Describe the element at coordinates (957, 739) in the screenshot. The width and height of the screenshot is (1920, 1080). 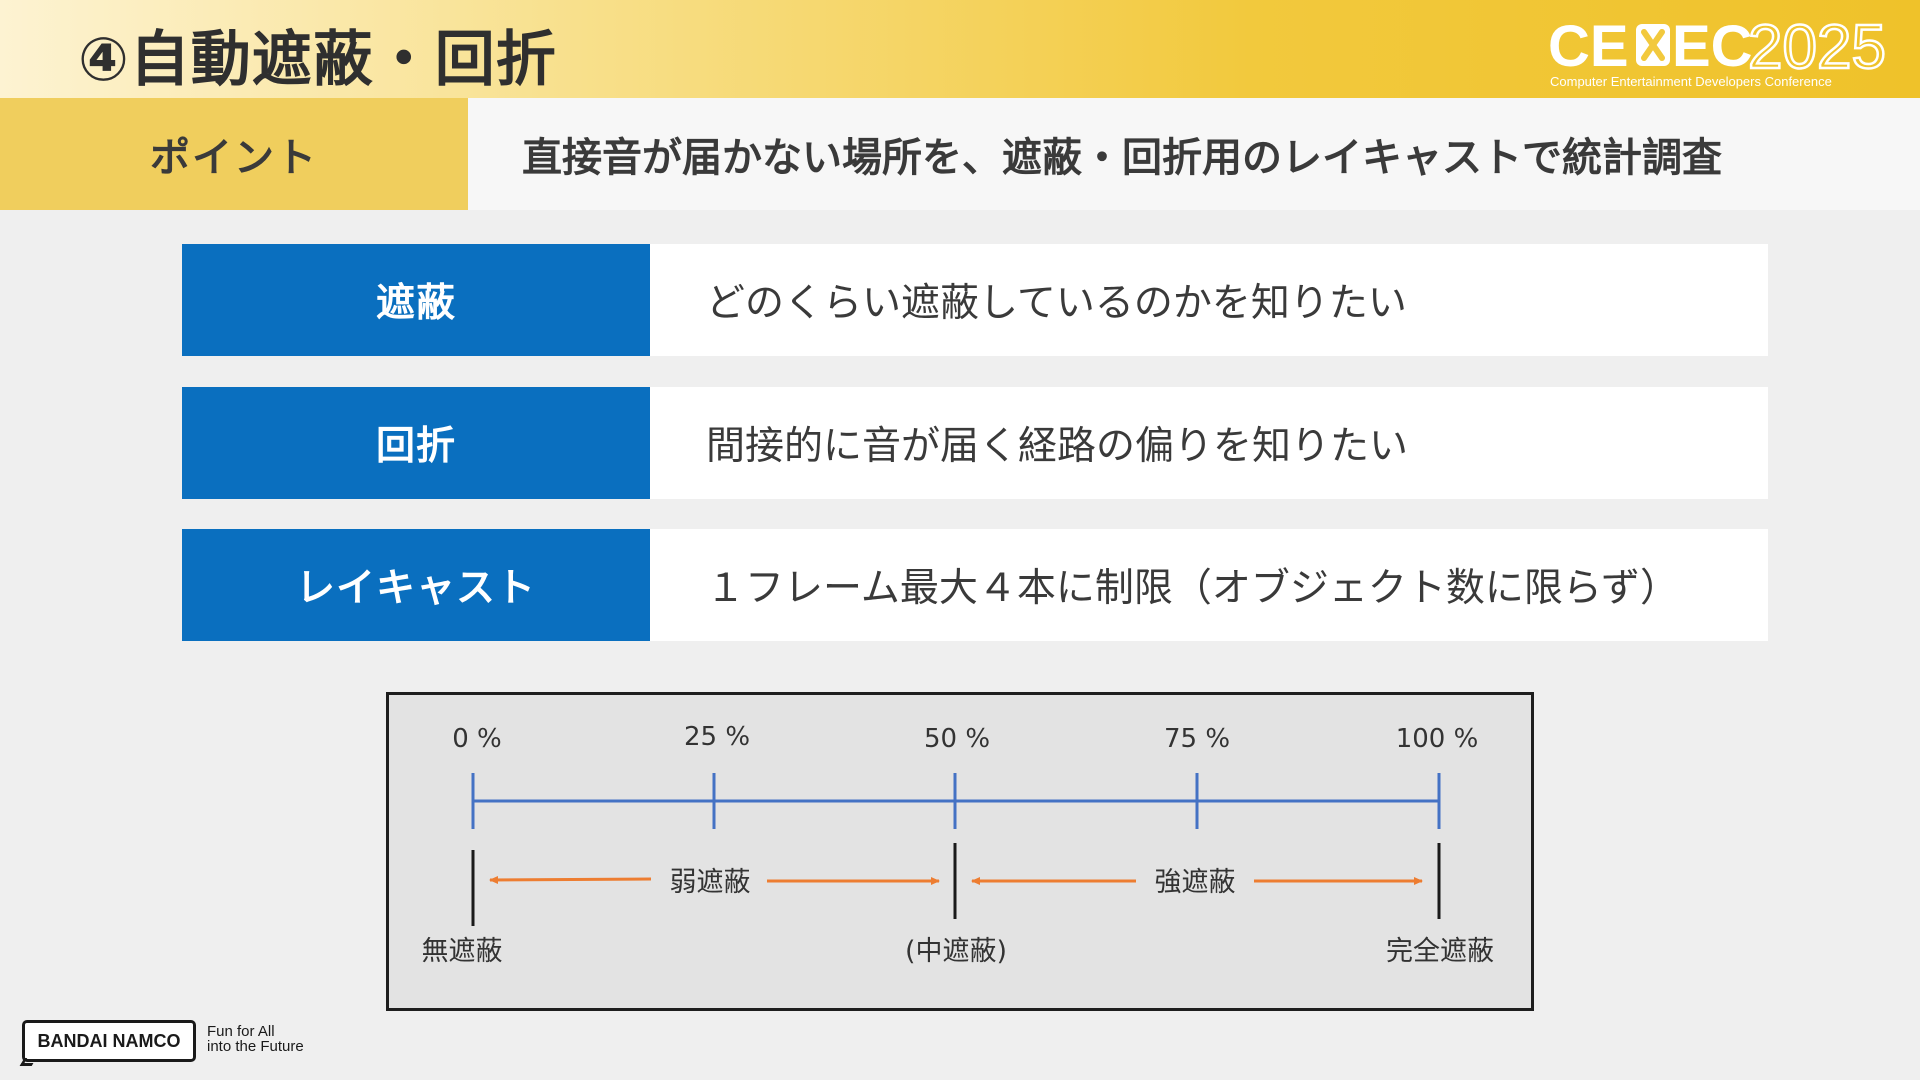
I see `tick-label-50: 50 %` at that location.